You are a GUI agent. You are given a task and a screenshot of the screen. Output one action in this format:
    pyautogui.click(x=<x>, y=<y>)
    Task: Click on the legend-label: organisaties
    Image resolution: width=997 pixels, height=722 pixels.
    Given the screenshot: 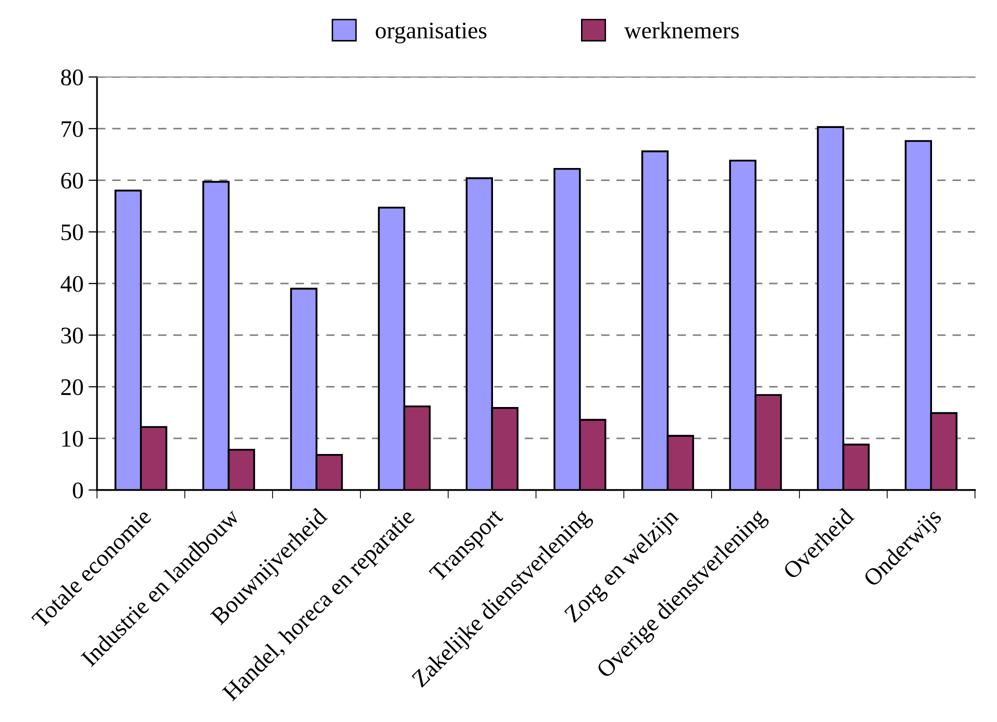 What is the action you would take?
    pyautogui.click(x=431, y=33)
    